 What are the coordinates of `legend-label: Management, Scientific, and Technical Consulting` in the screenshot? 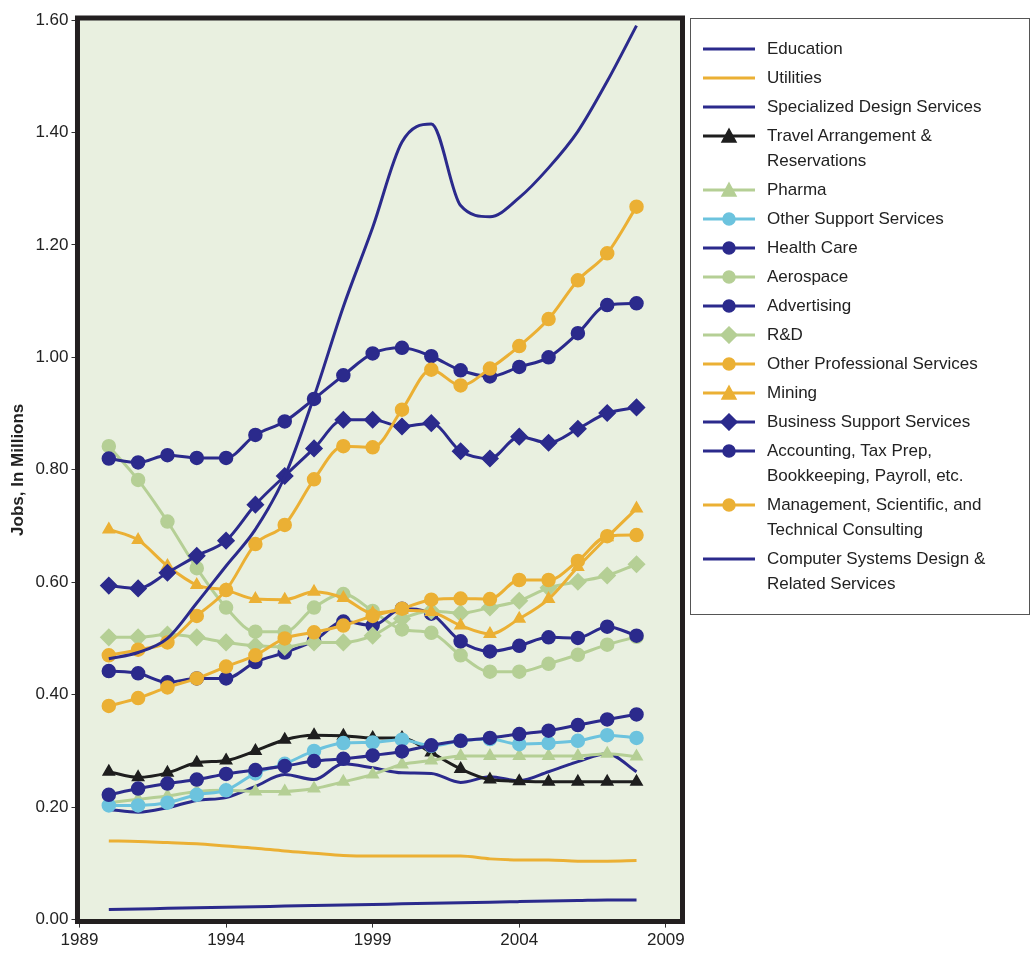 It's located at (874, 517).